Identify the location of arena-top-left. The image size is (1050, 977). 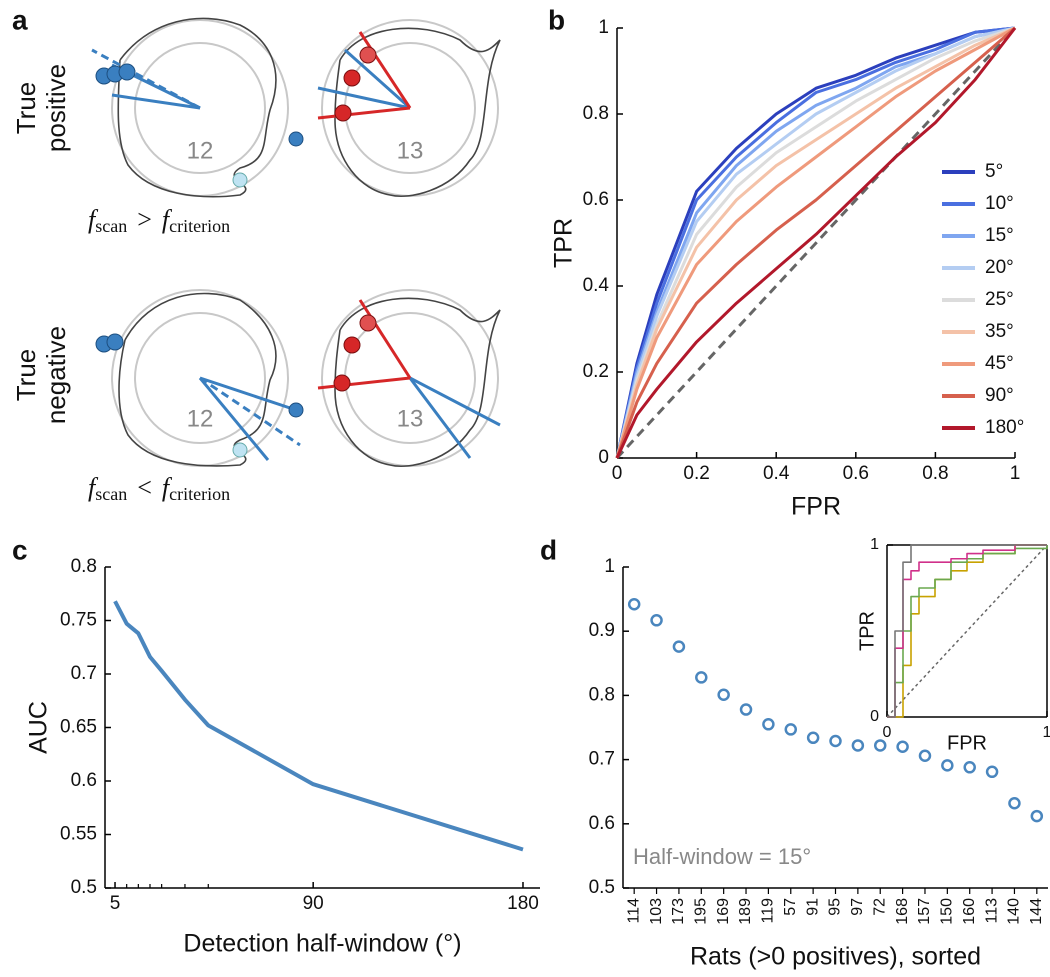
(197, 107).